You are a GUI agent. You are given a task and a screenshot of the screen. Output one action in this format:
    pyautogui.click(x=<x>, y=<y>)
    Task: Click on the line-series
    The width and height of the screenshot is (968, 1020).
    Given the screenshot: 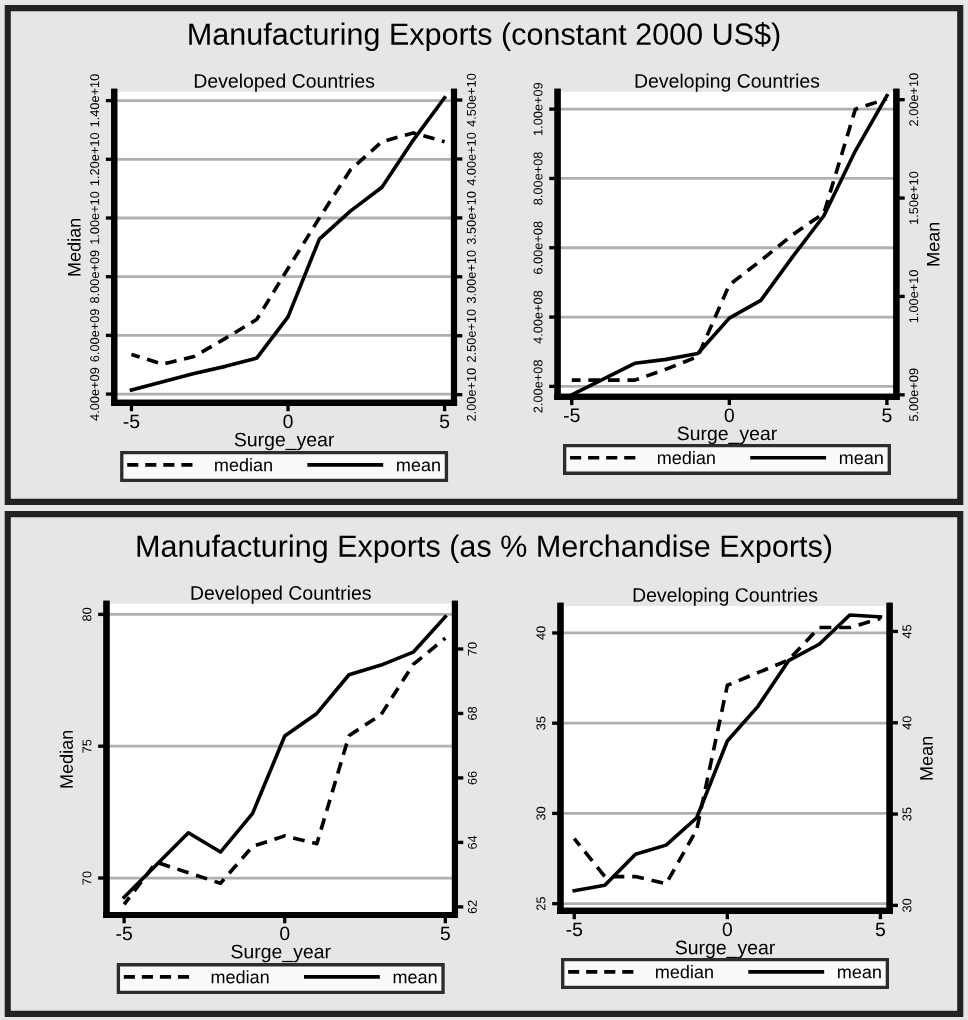 What is the action you would take?
    pyautogui.click(x=288, y=243)
    